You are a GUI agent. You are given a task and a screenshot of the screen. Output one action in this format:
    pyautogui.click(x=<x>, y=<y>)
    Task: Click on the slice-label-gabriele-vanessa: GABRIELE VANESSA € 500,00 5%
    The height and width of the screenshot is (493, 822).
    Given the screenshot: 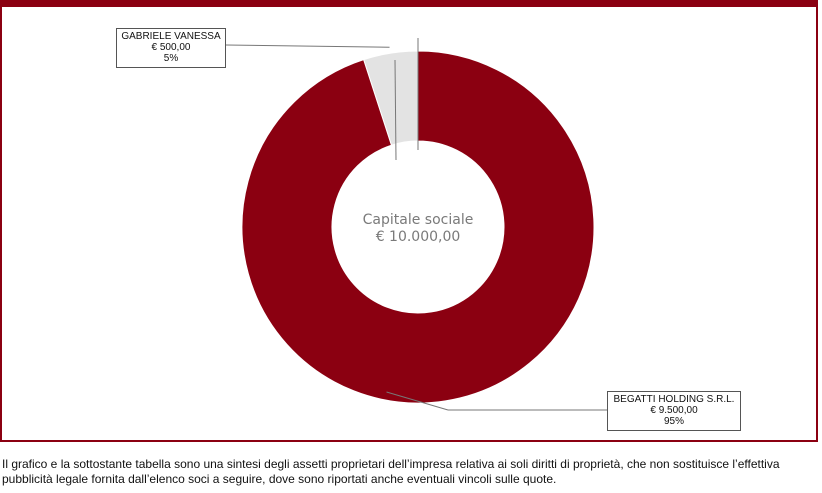 What is the action you would take?
    pyautogui.click(x=171, y=48)
    